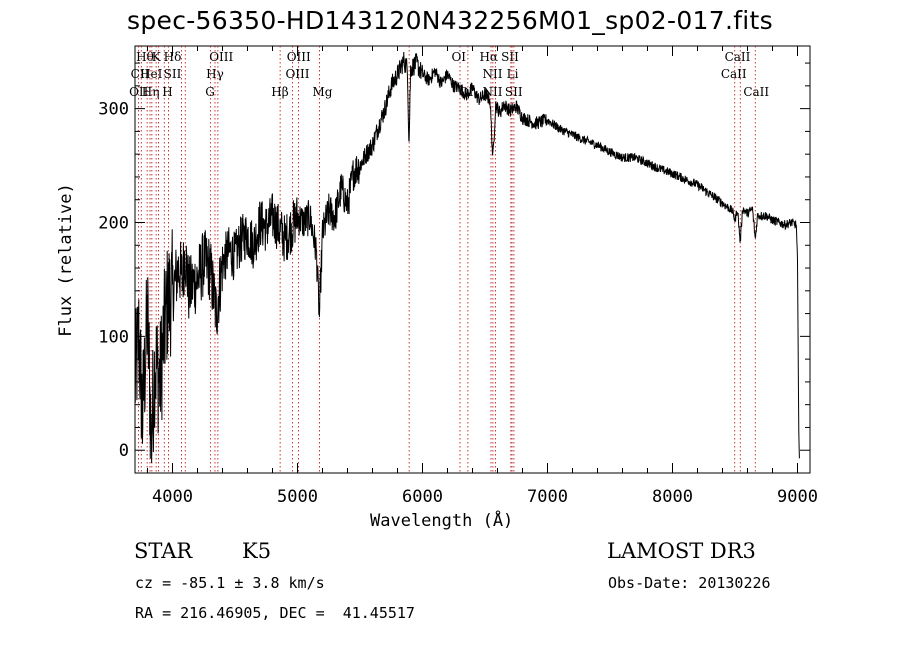  What do you see at coordinates (422, 497) in the screenshot?
I see `x-tick-label: 6000` at bounding box center [422, 497].